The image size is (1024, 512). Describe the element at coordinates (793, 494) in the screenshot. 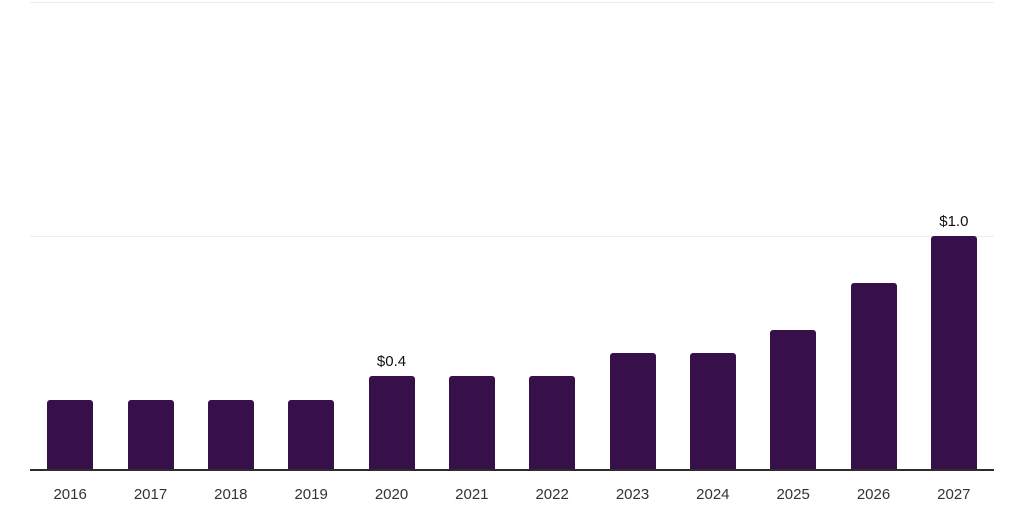

I see `x-tick-label-2025: 2025` at that location.